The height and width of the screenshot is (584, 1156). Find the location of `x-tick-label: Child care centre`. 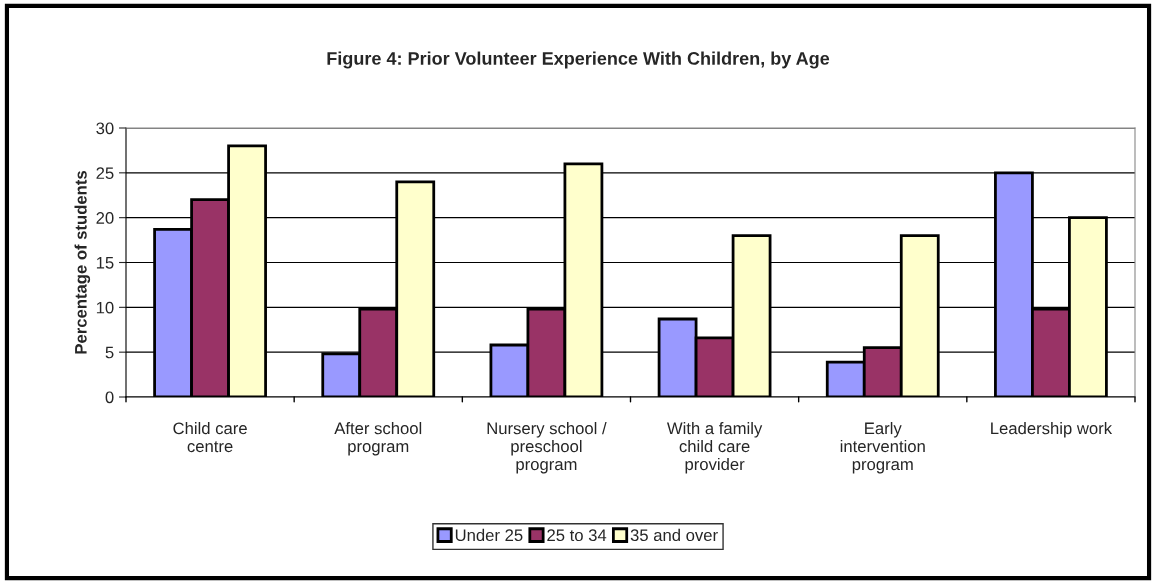

x-tick-label: Child care centre is located at coordinates (210, 437).